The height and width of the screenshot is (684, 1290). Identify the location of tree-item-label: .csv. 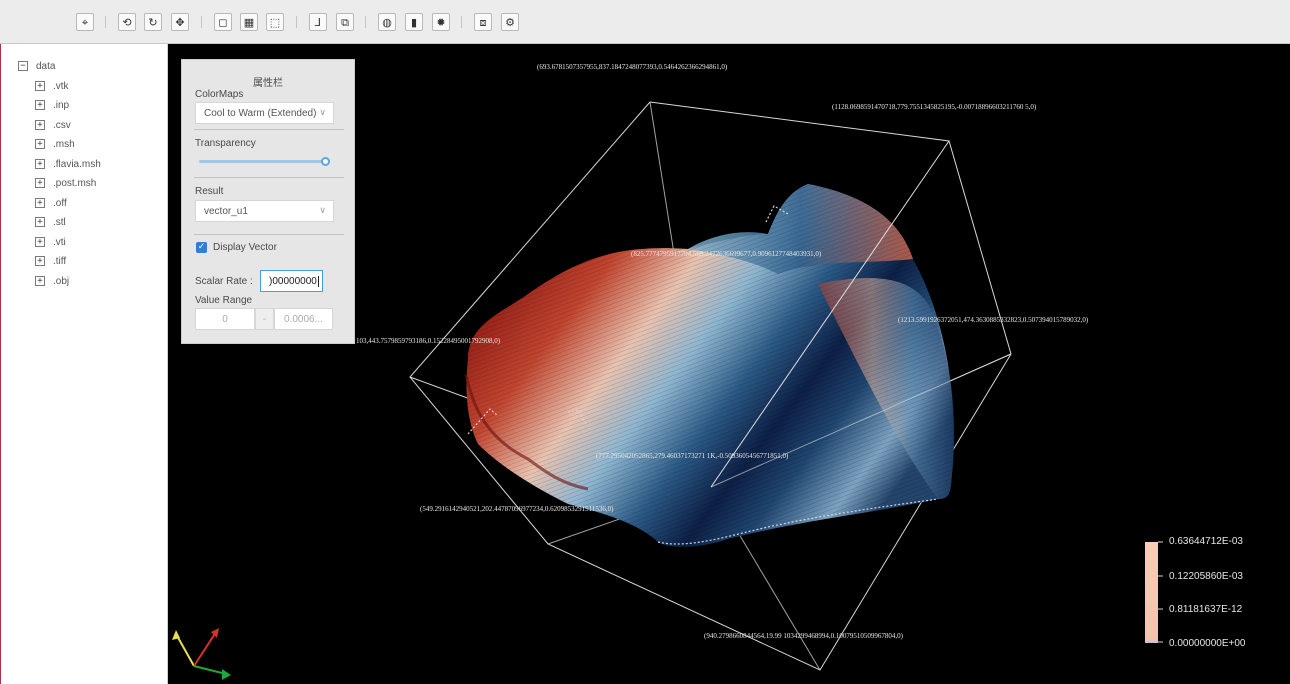
(62, 125).